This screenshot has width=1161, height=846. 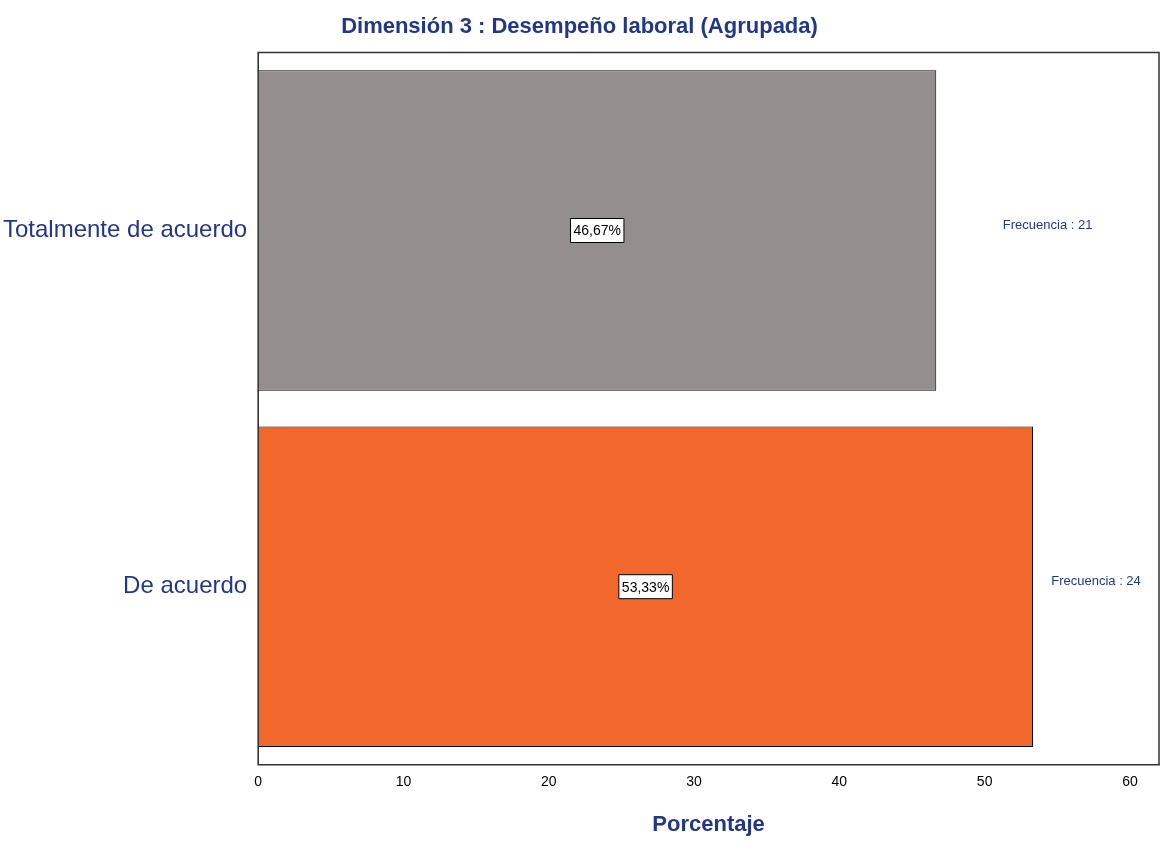 I want to click on y-tick-label: Totalmente de acuerdo, so click(x=125, y=229).